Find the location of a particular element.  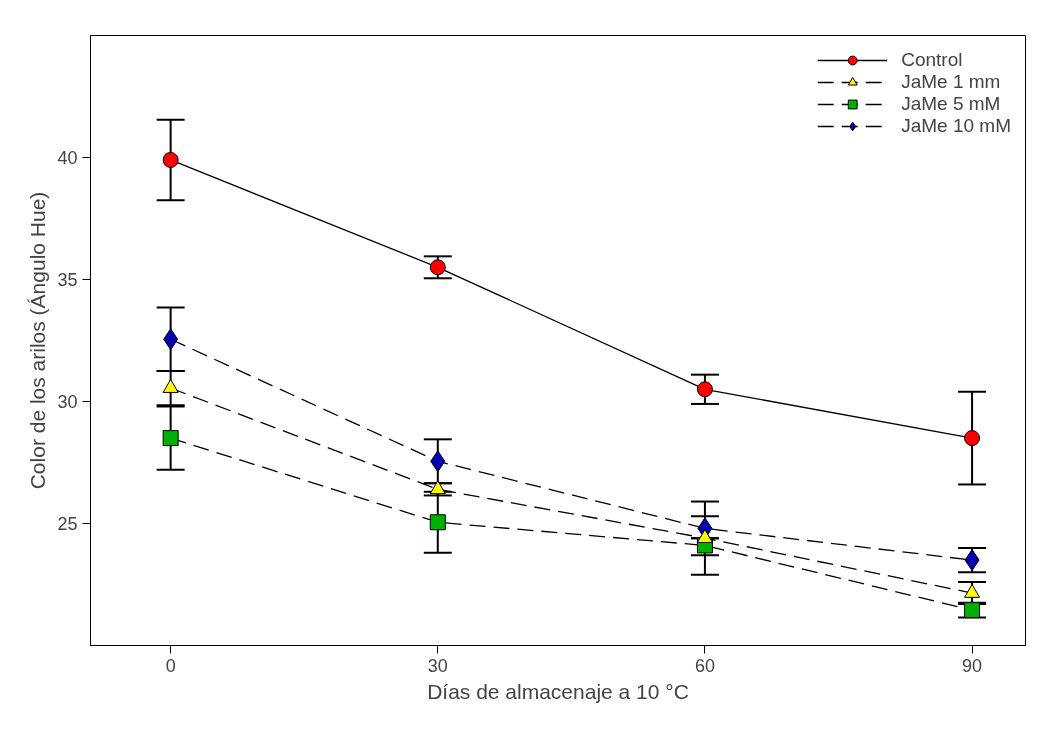

legend-label: JaMe 5 mM is located at coordinates (951, 104).